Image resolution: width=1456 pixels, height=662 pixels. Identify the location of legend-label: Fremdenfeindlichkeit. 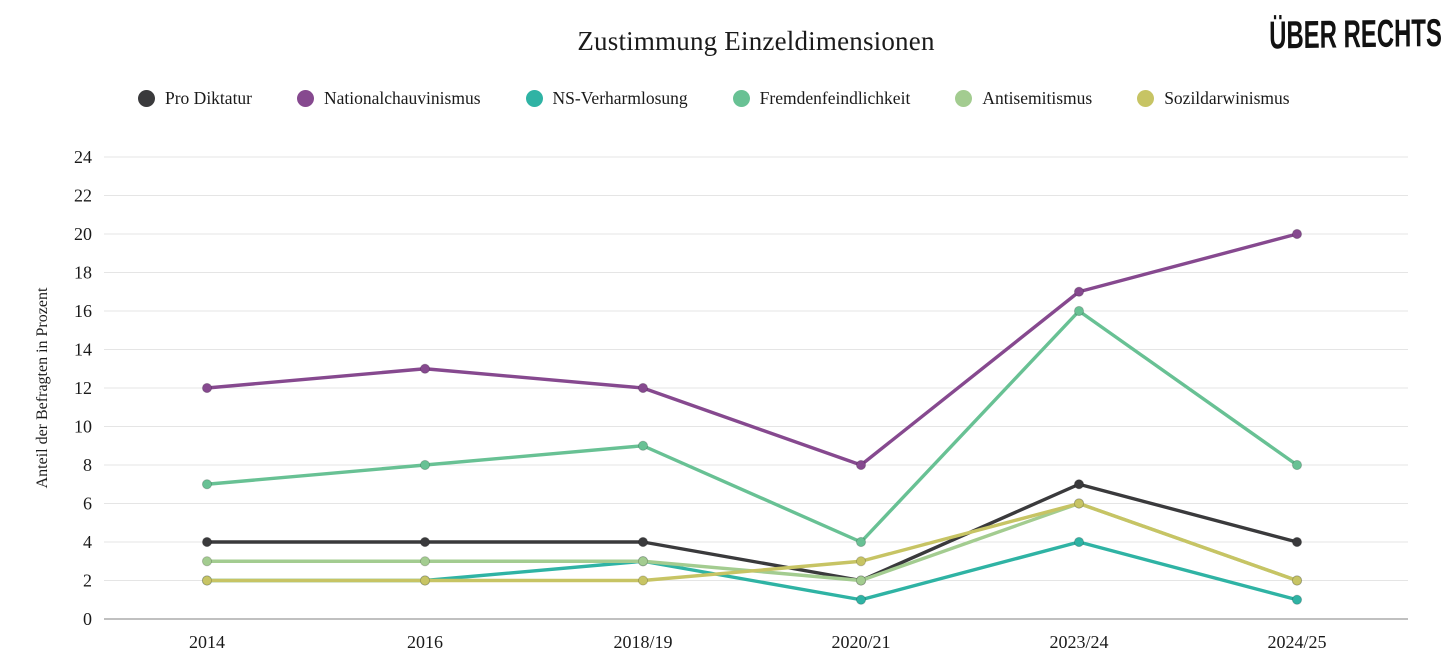
(835, 98).